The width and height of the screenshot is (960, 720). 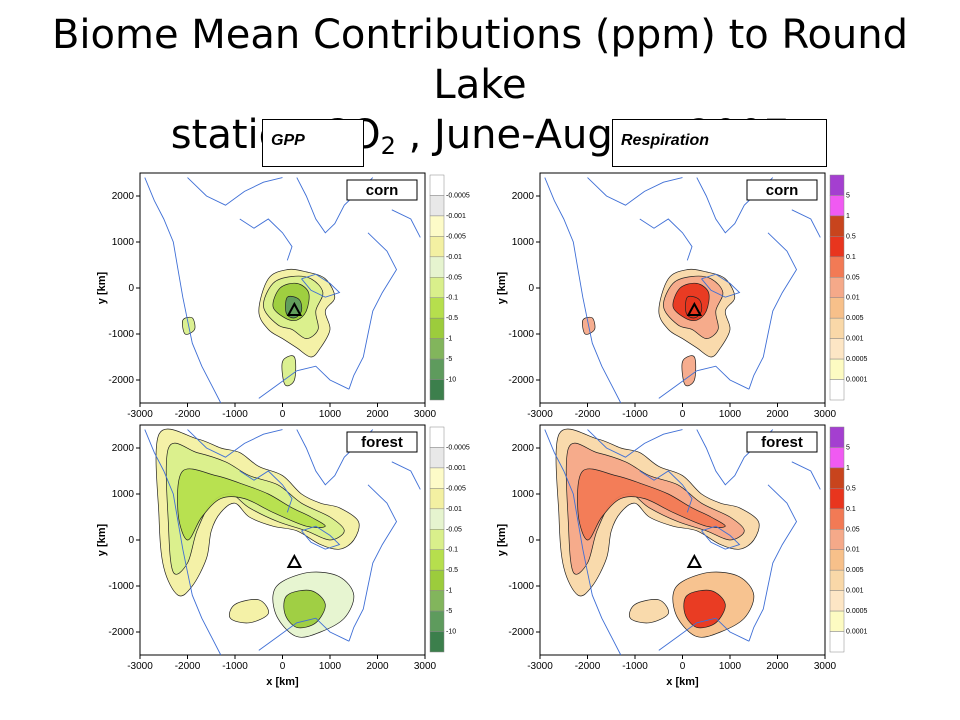 I want to click on colorbar-label: 0.005, so click(x=855, y=318).